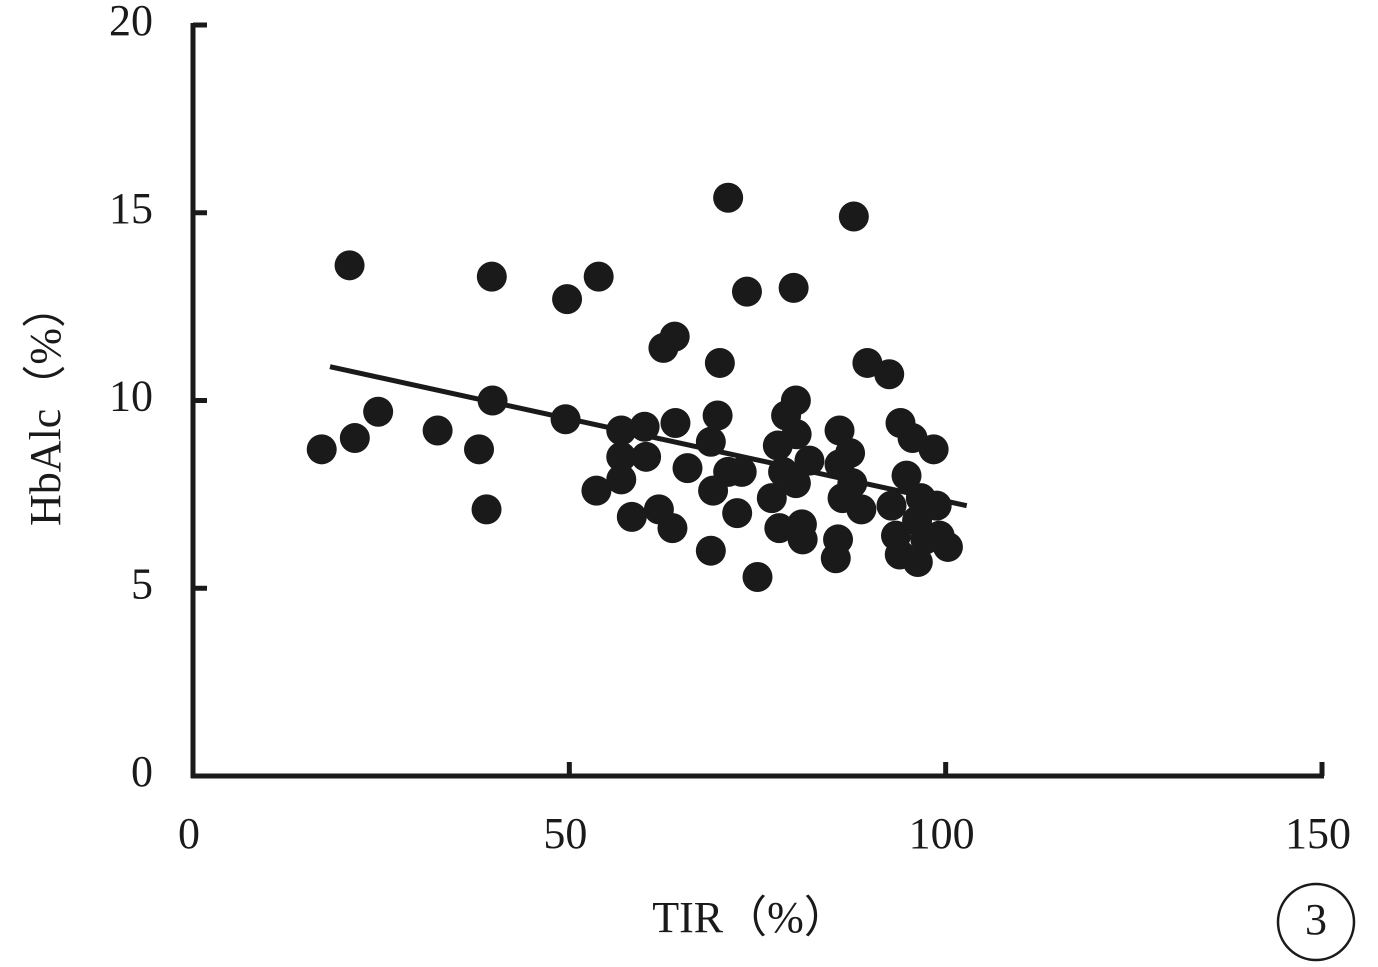 The image size is (1378, 967). What do you see at coordinates (1318, 833) in the screenshot?
I see `x-tick-label: 150` at bounding box center [1318, 833].